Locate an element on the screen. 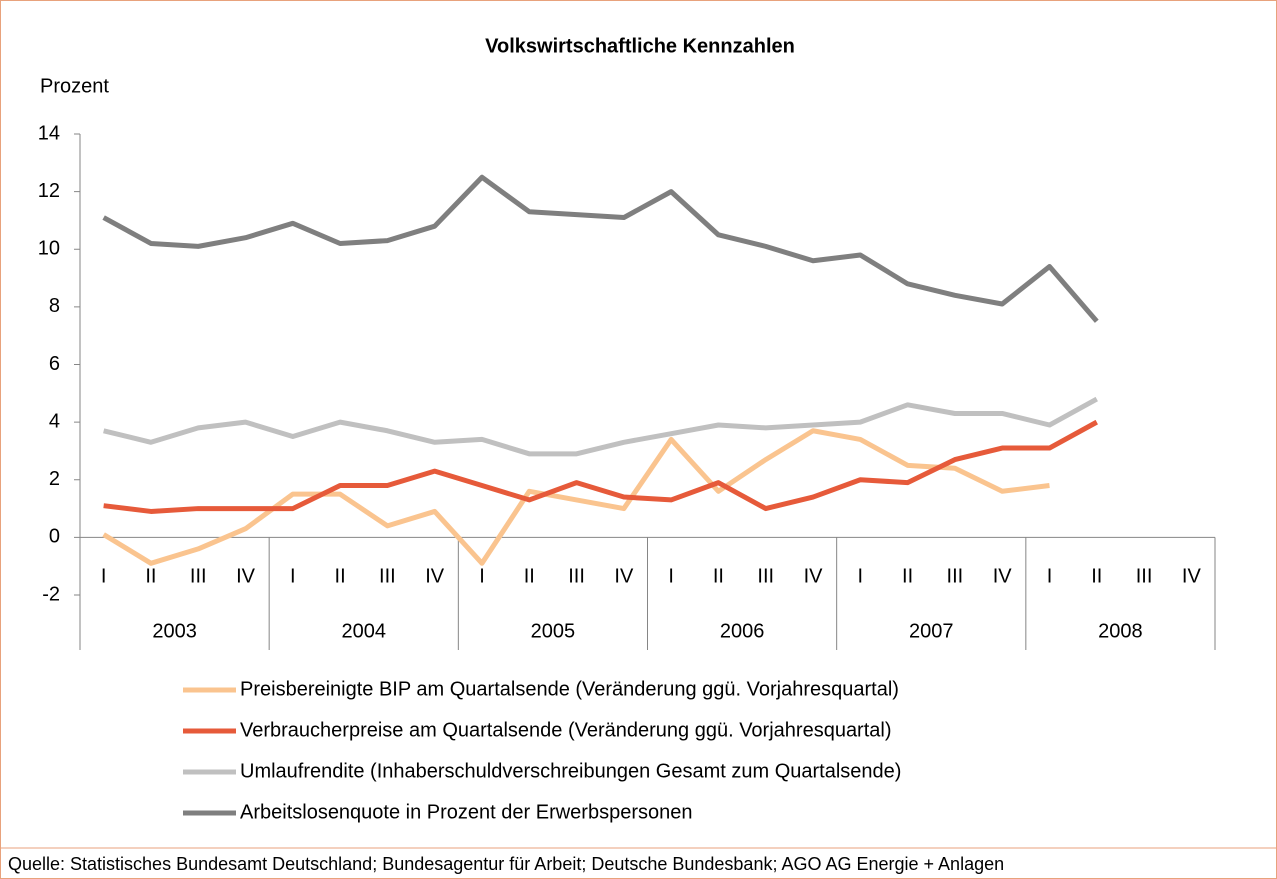 This screenshot has height=879, width=1277. chart-title: Volkswirtschaftliche Kennzahlen is located at coordinates (640, 46).